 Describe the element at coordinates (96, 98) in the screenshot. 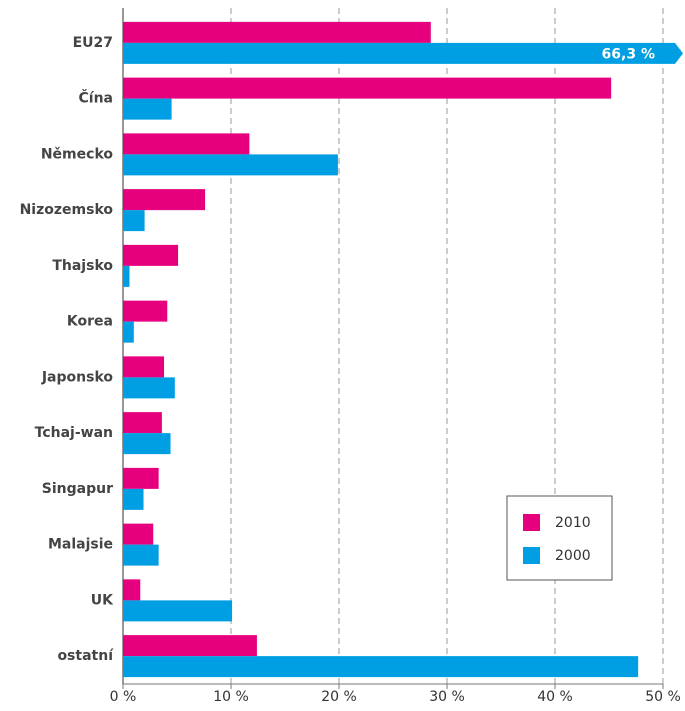

I see `y-tick-label: Čína` at that location.